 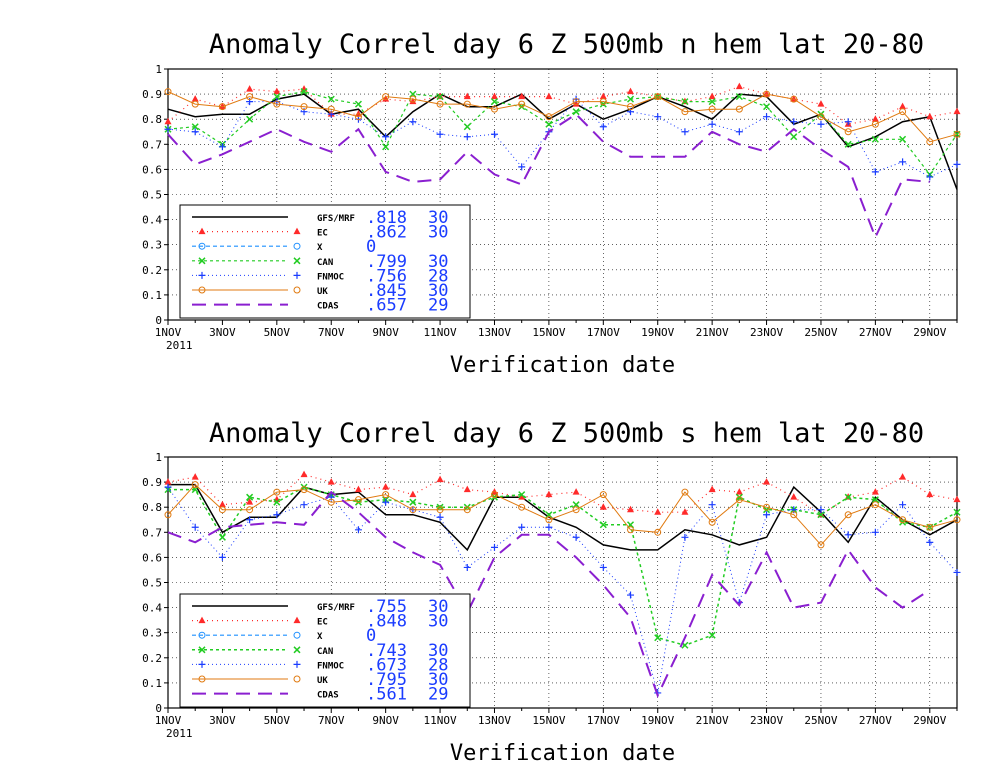 I want to click on legend-item: FNMOC .673 28, so click(x=320, y=665).